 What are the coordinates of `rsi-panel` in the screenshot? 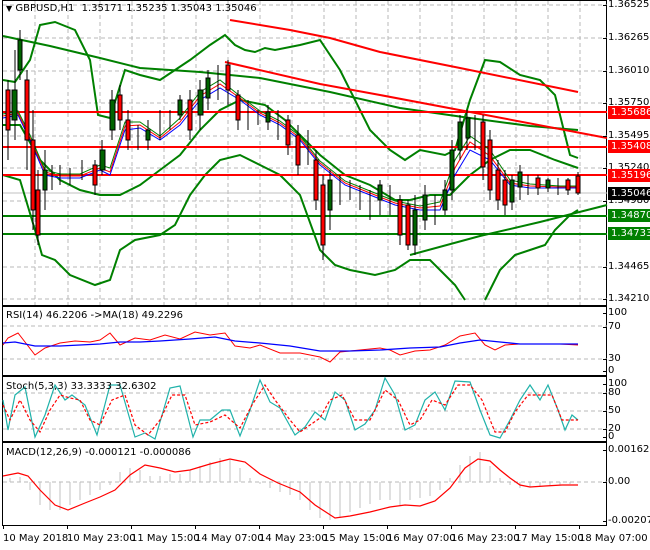 It's located at (304, 341).